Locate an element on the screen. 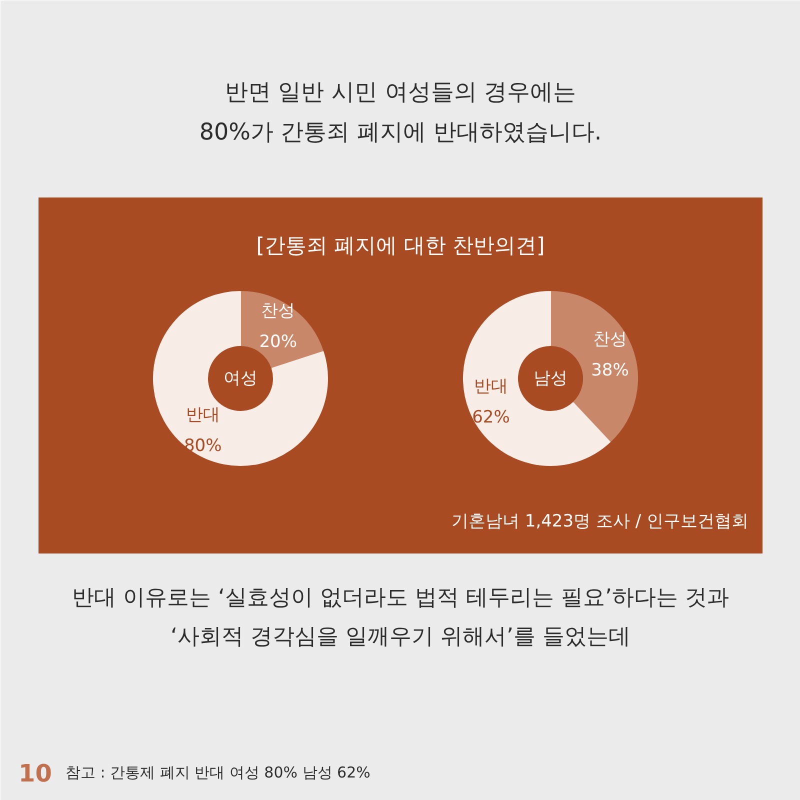  text: 10 is located at coordinates (35, 774).